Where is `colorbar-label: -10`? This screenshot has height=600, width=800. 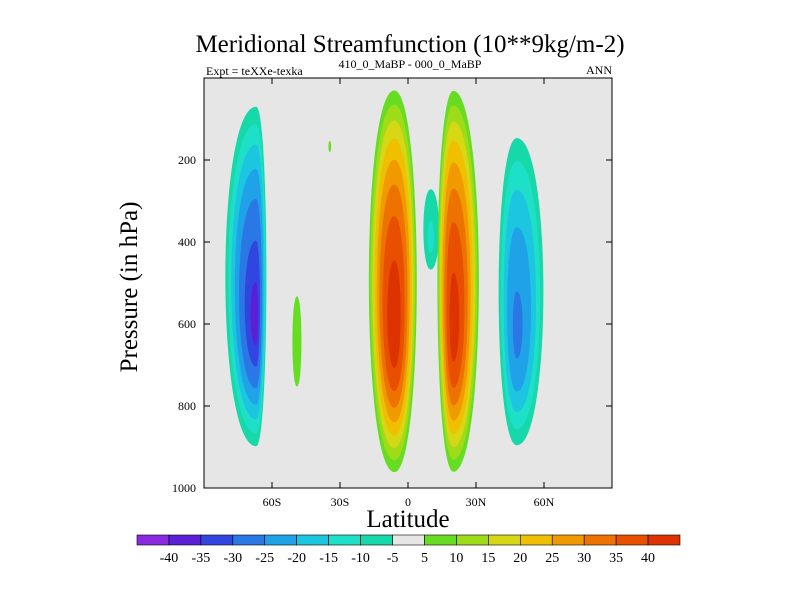
colorbar-label: -10 is located at coordinates (360, 558).